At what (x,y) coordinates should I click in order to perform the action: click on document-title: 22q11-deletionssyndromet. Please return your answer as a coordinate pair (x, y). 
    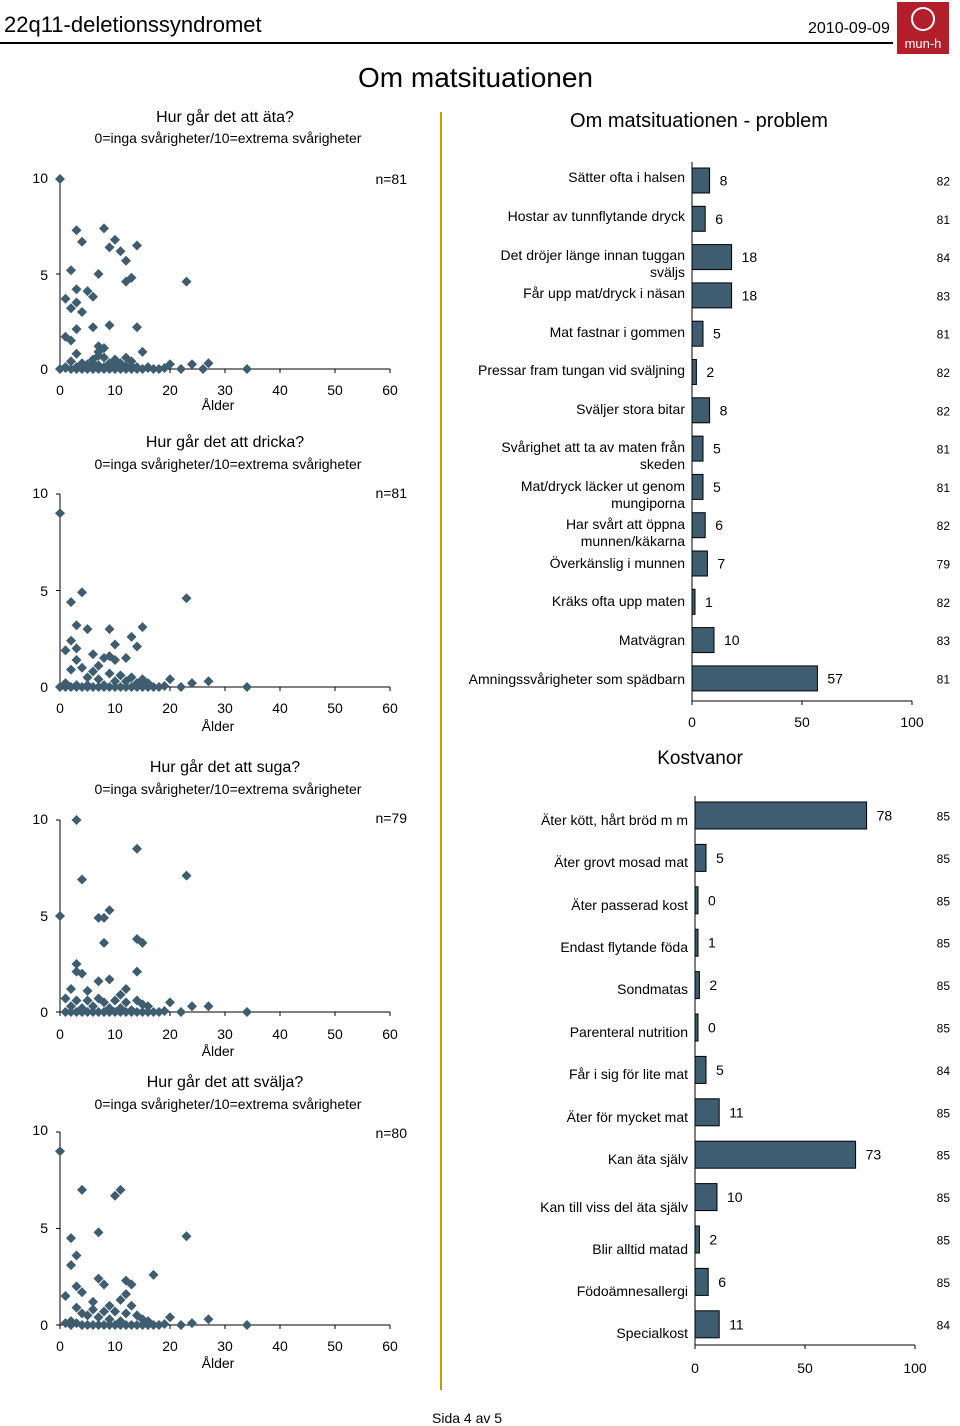
    Looking at the image, I should click on (133, 24).